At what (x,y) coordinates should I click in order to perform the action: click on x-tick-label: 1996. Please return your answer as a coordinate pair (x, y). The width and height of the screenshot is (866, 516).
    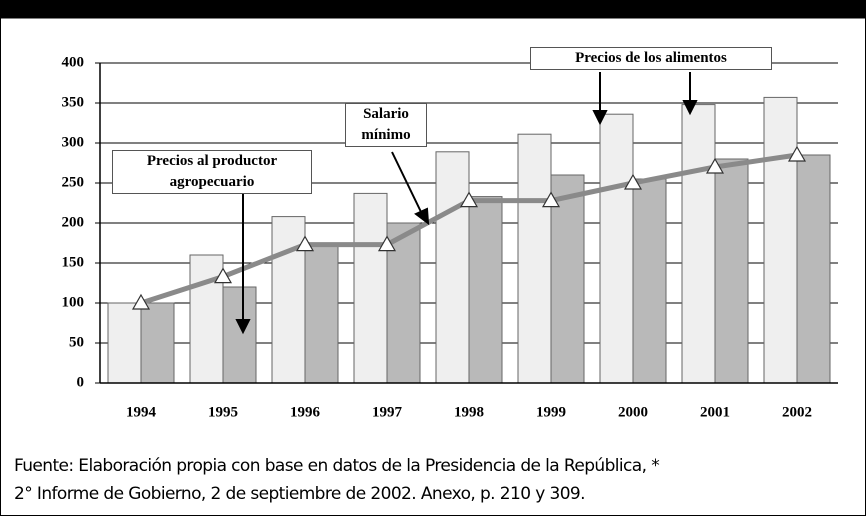
    Looking at the image, I should click on (305, 412).